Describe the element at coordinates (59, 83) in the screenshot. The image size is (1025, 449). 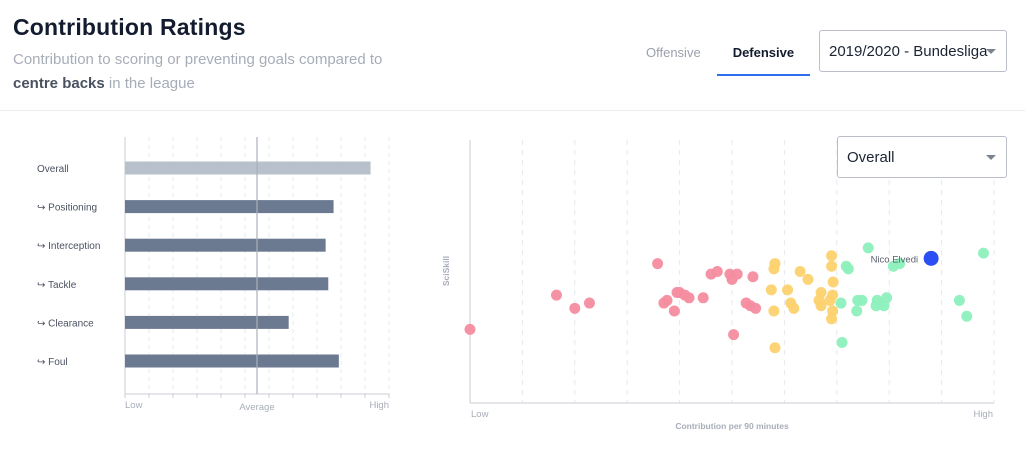
I see `subtitle-bold: centre backs` at that location.